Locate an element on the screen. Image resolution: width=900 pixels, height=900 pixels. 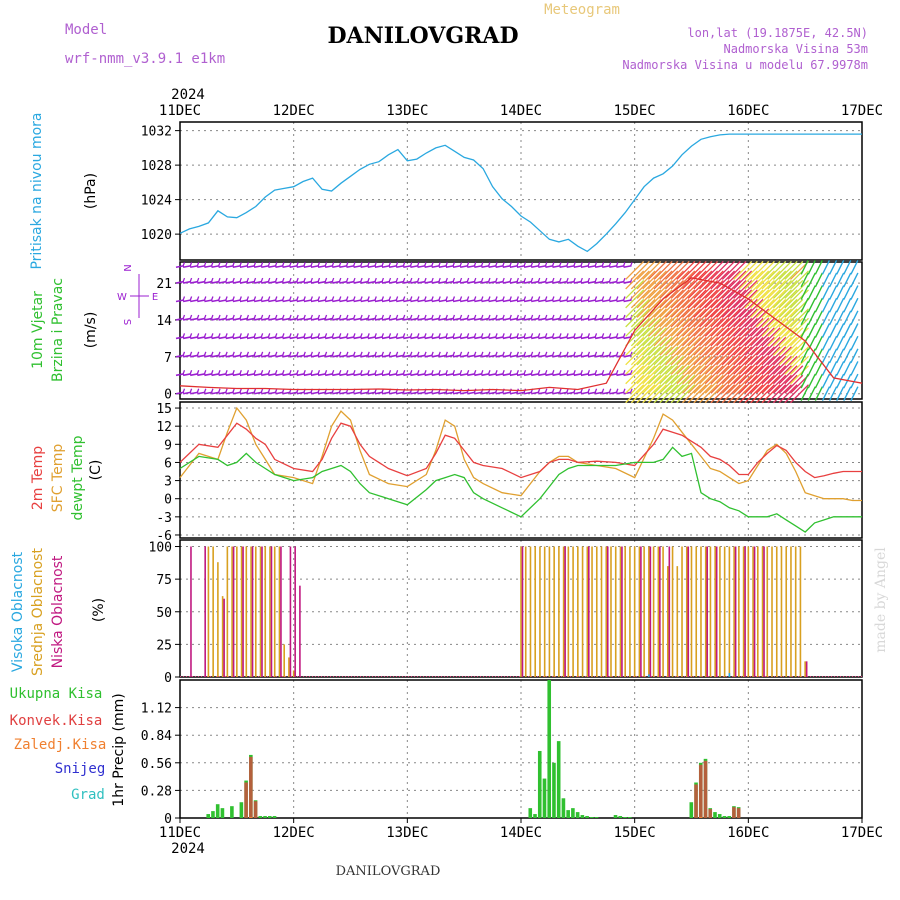
wind-title-line1: 10m Vjetar is located at coordinates (38, 330).